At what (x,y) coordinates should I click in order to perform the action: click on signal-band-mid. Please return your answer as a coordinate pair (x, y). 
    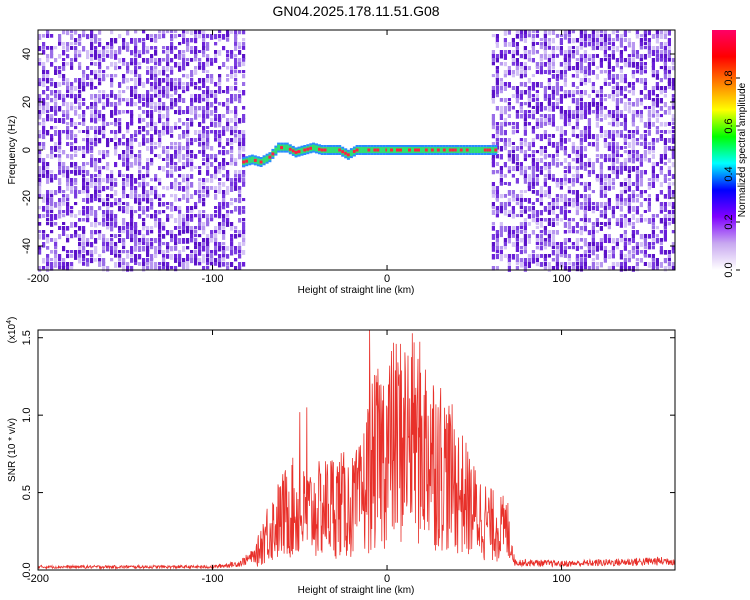
    Looking at the image, I should click on (394, 150).